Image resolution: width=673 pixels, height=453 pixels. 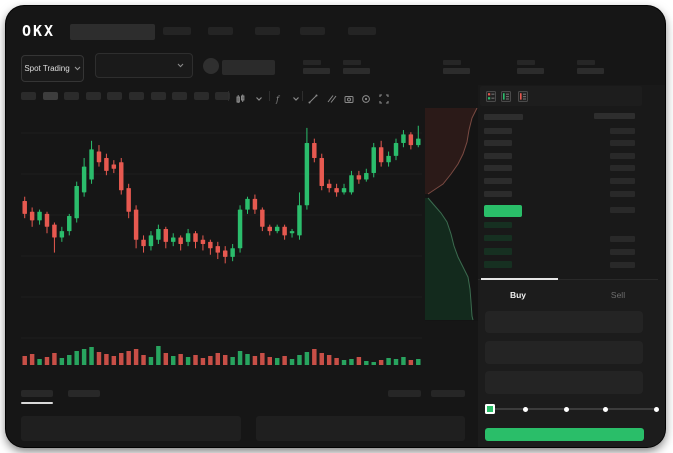 What do you see at coordinates (39, 31) in the screenshot?
I see `okx-logo: OKX` at bounding box center [39, 31].